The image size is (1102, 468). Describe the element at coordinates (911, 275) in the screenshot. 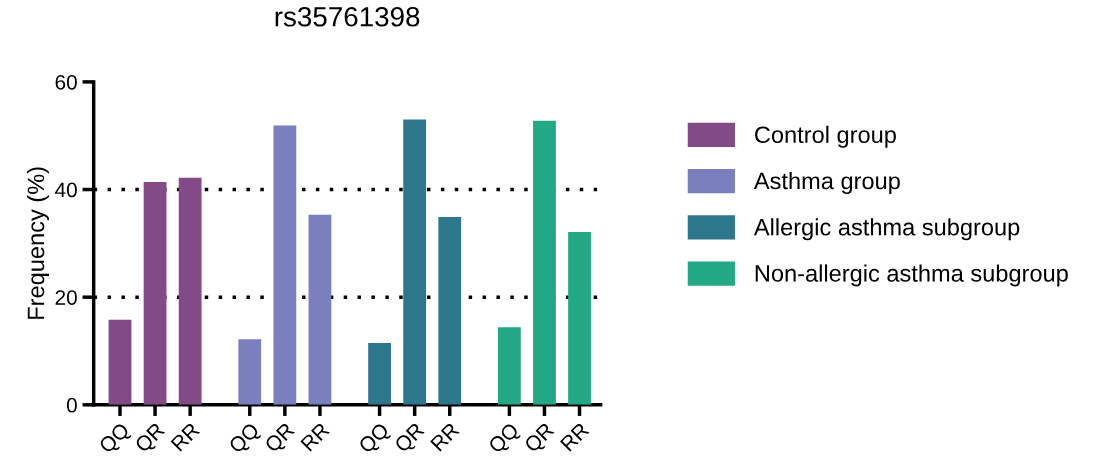

I see `legend-label: Non-allergic asthma subgroup` at that location.